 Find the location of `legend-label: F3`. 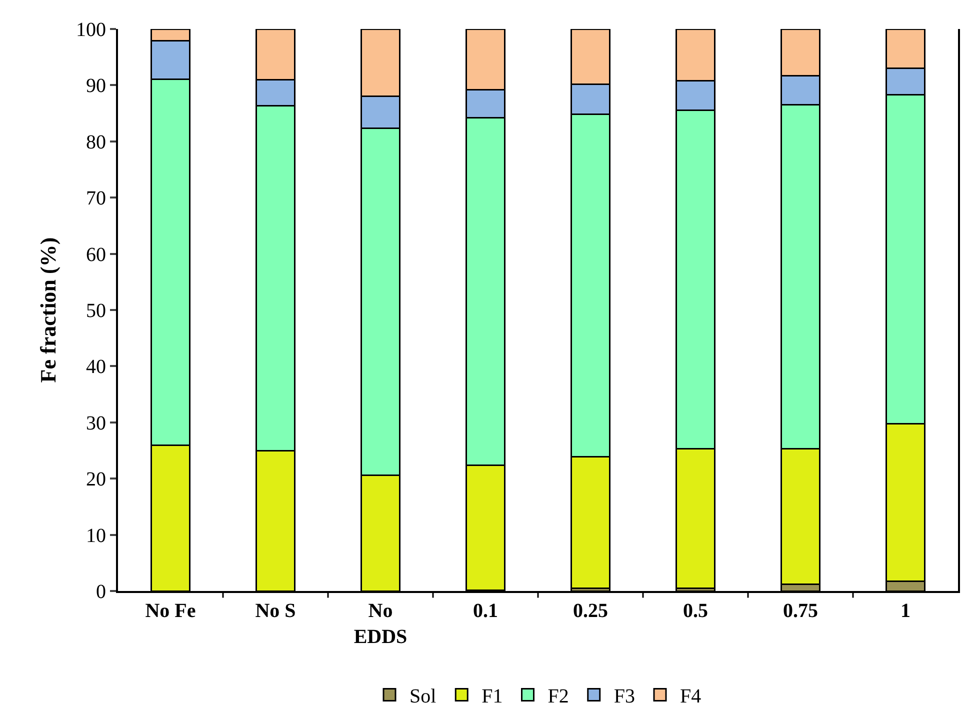

legend-label: F3 is located at coordinates (624, 697).